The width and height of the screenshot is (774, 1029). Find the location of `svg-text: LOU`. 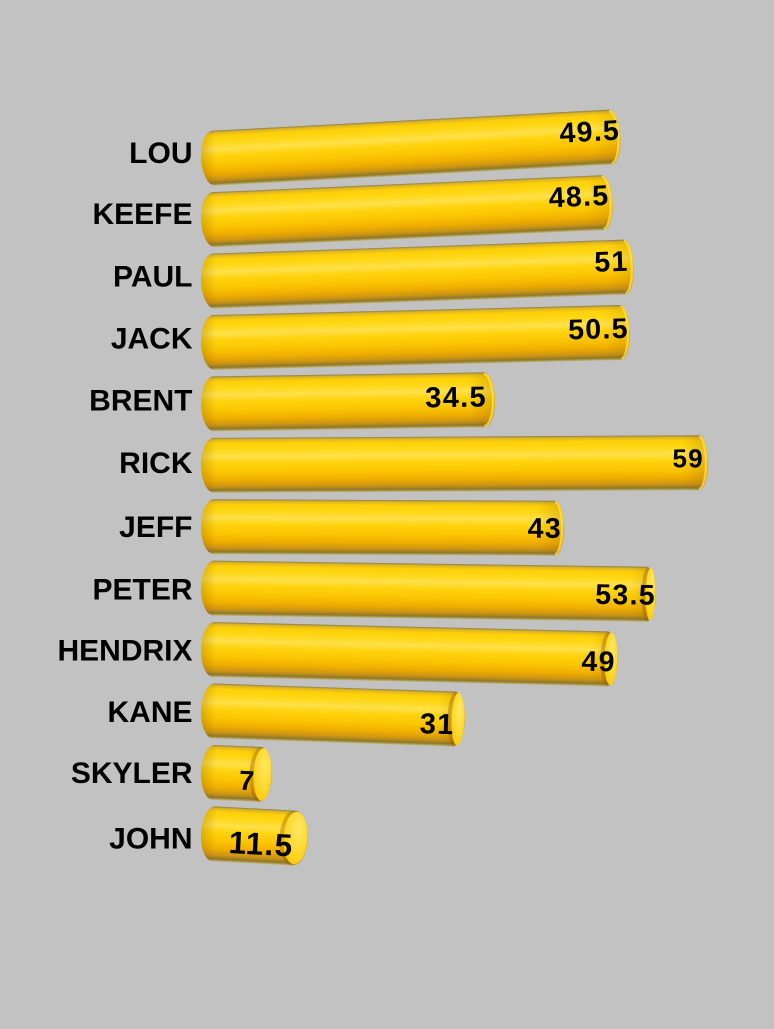

svg-text: LOU is located at coordinates (160, 153).